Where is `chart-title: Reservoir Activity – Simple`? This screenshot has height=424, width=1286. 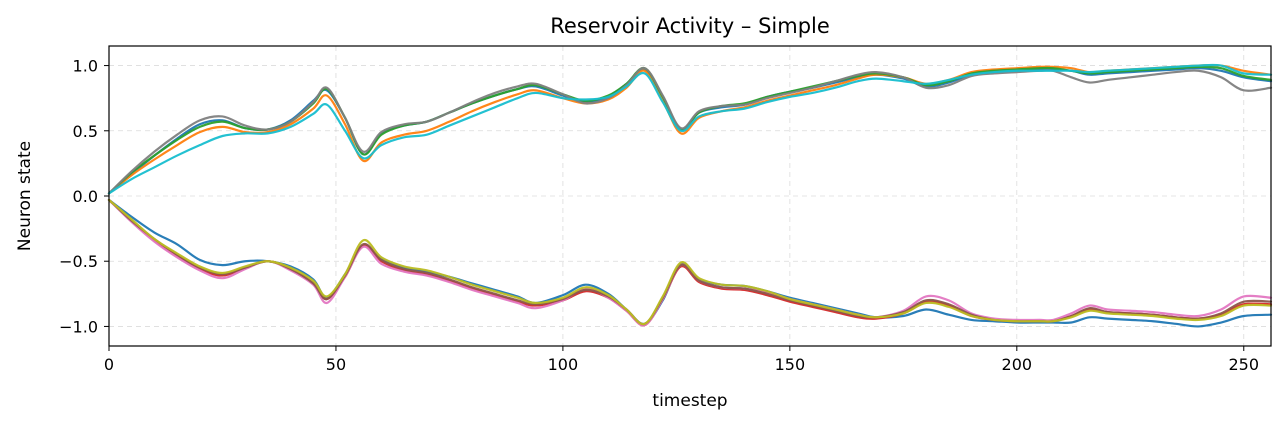
chart-title: Reservoir Activity – Simple is located at coordinates (690, 26).